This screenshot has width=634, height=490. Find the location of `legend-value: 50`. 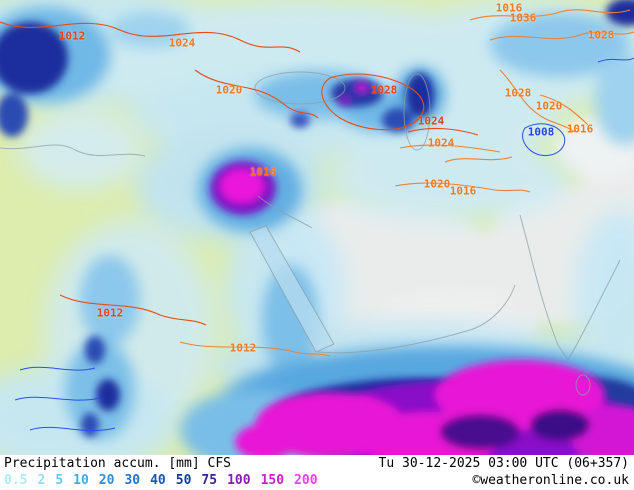

legend-value: 50 is located at coordinates (183, 480).